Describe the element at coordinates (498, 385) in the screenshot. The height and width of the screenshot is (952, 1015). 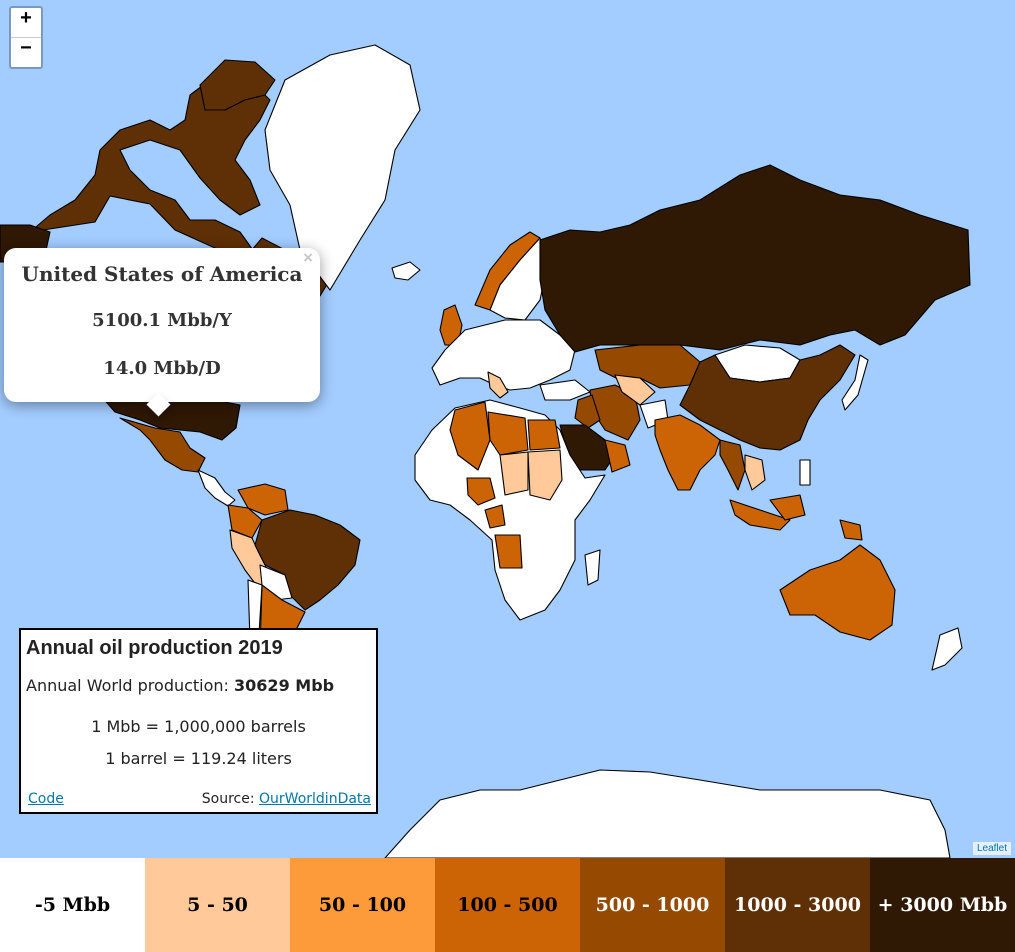
I see `country-italy-romania` at that location.